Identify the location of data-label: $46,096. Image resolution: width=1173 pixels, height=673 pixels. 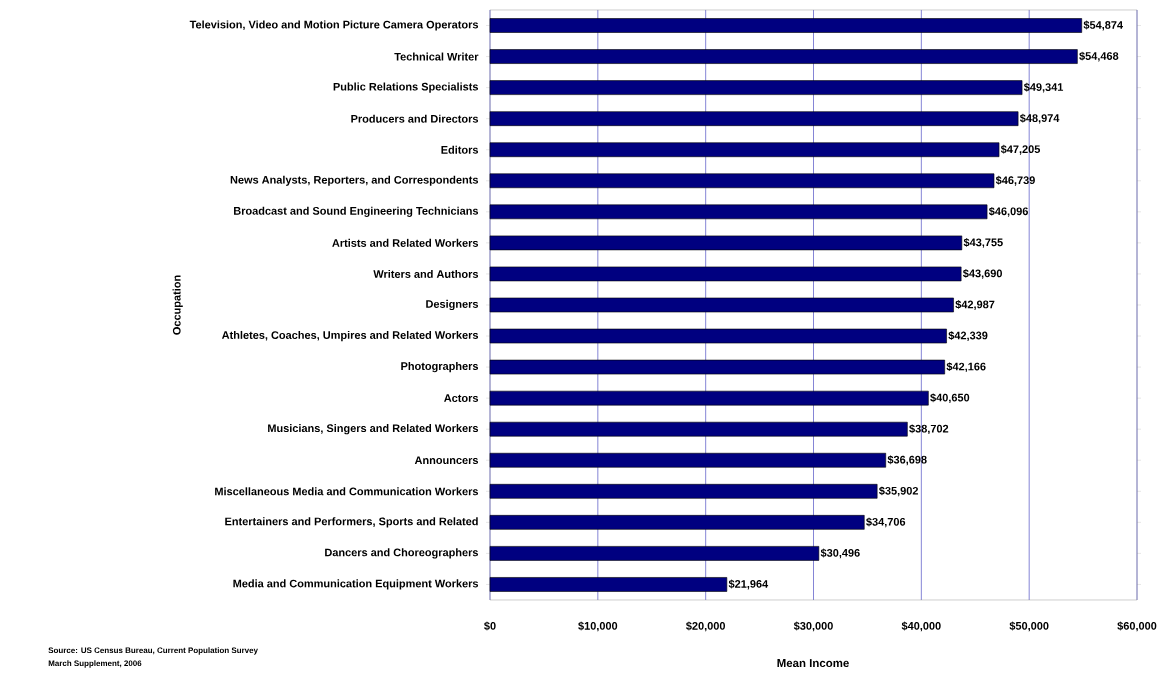
(1008, 211).